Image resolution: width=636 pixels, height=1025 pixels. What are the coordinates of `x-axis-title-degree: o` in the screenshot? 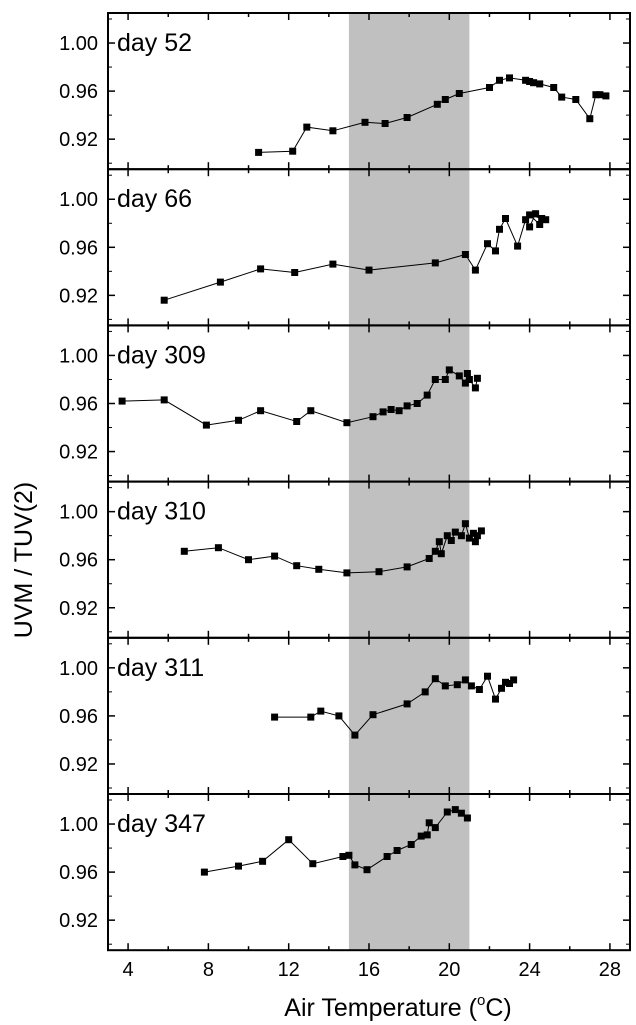 It's located at (481, 1000).